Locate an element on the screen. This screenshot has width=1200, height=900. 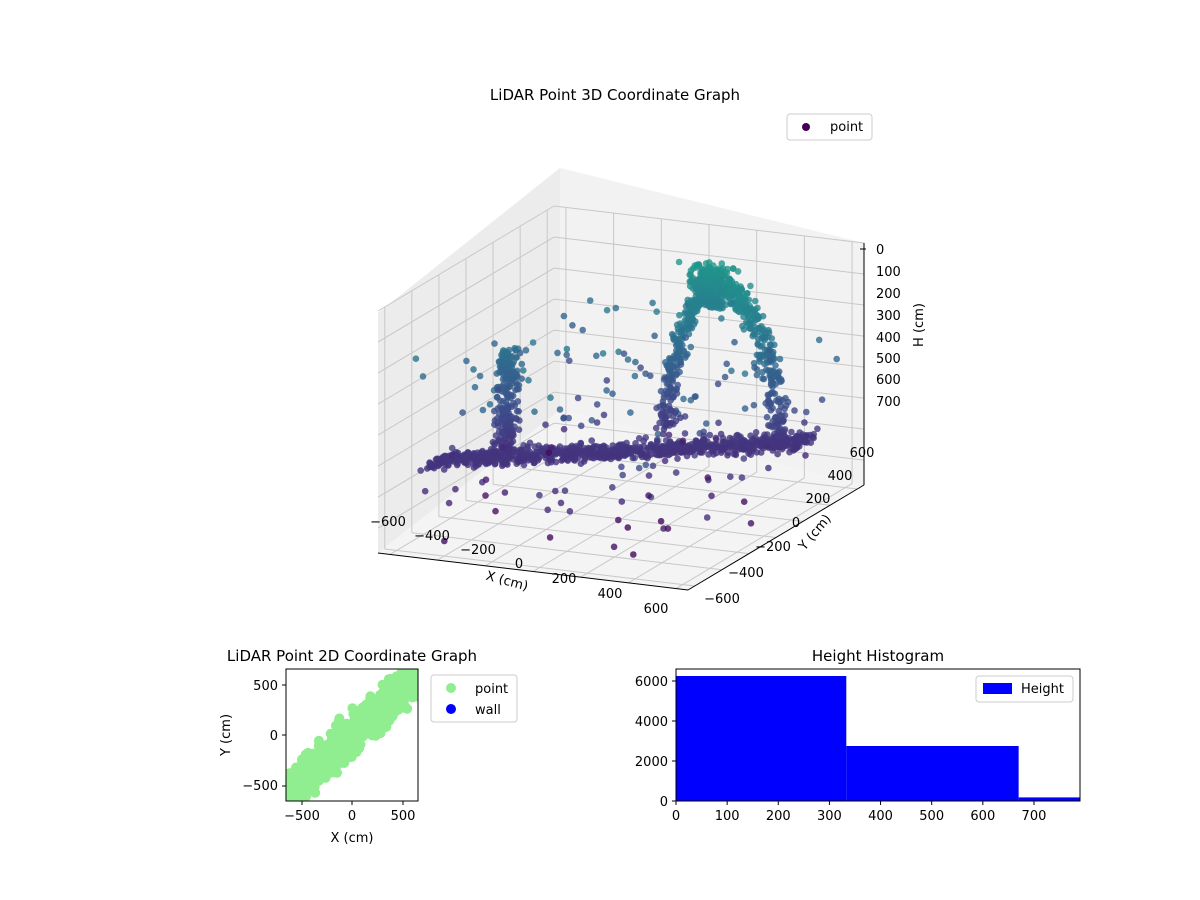
z-ticks: 0 100 200 300 400 500 600 700 is located at coordinates (880, 326).